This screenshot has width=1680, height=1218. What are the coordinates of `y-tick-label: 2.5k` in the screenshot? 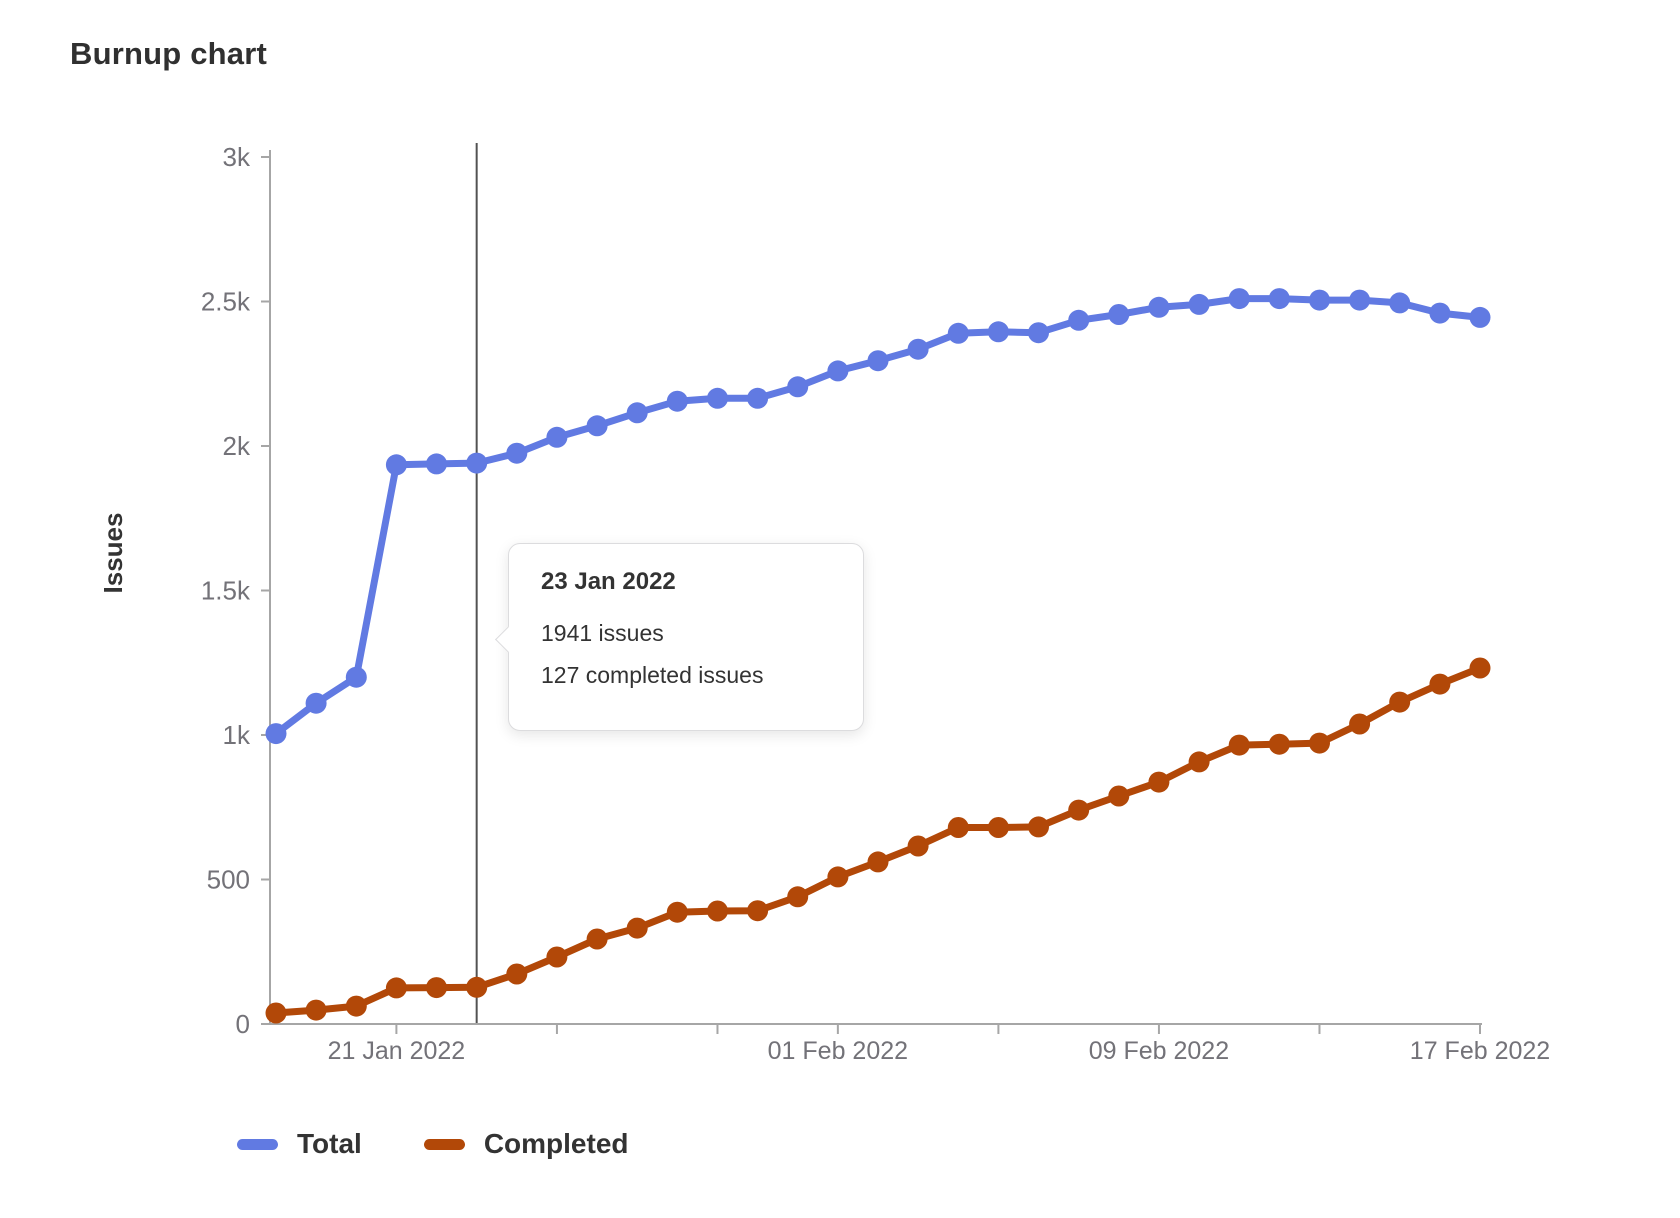 It's located at (226, 302).